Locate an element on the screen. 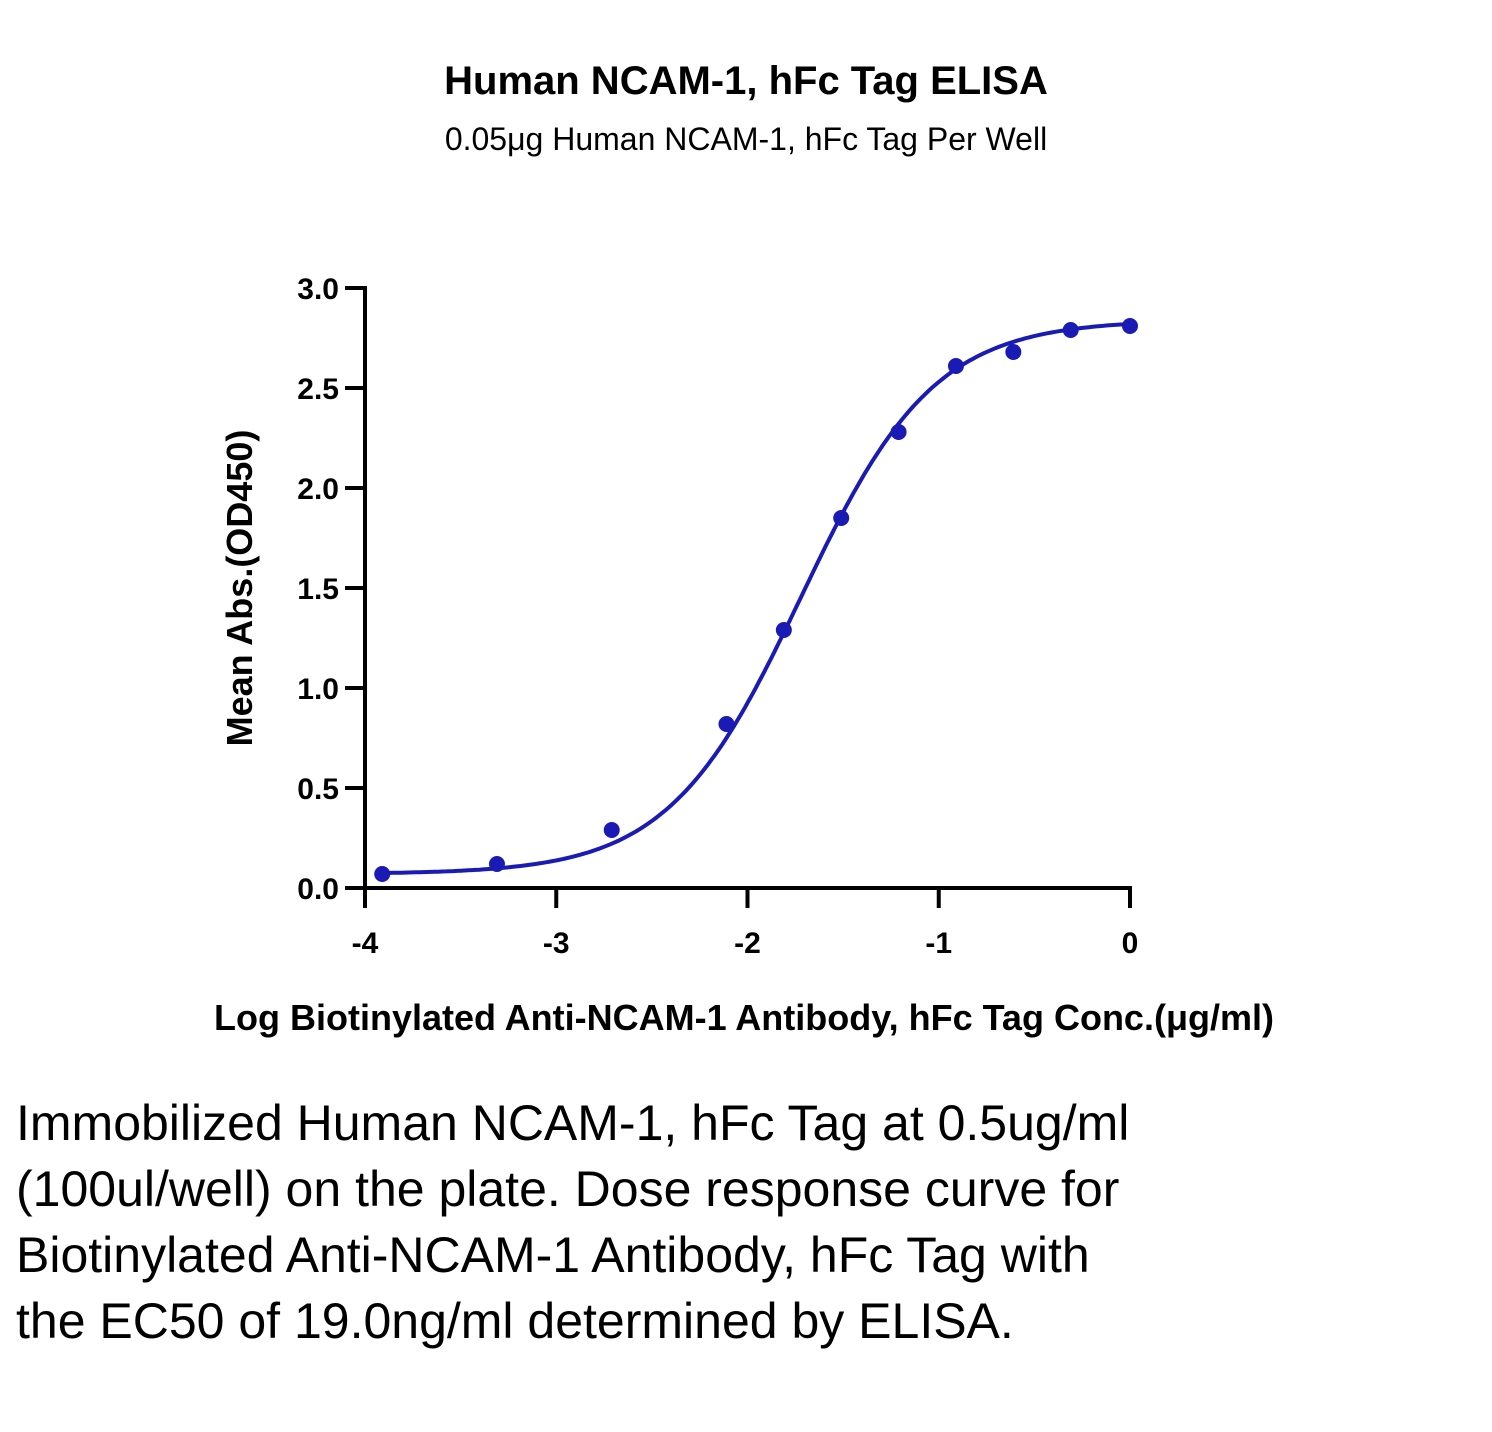 The height and width of the screenshot is (1432, 1492). y-tick-label: 2.0 is located at coordinates (318, 489).